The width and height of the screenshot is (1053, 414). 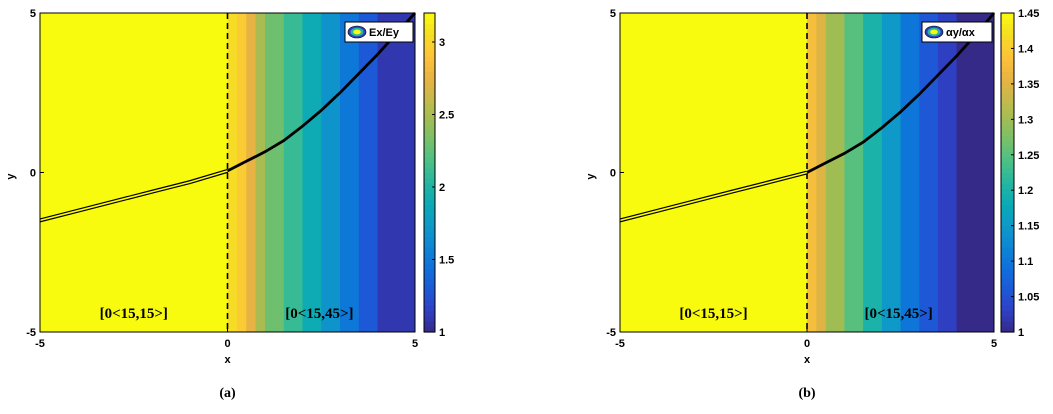 What do you see at coordinates (442, 188) in the screenshot?
I see `colorbar-tick-label: 2` at bounding box center [442, 188].